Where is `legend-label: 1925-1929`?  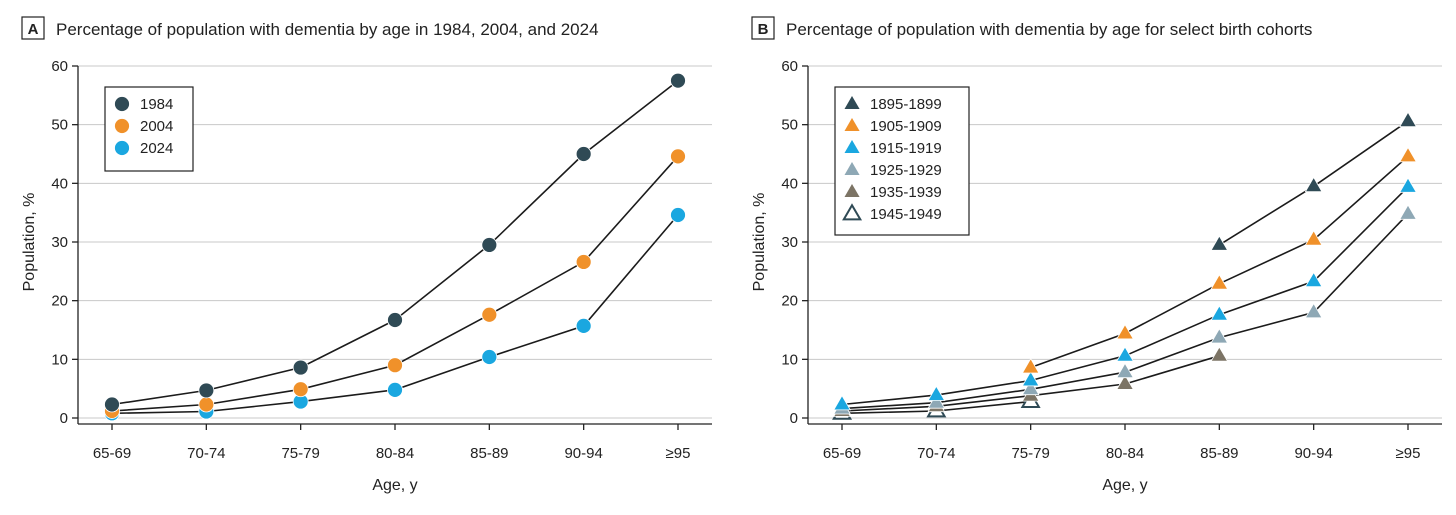
legend-label: 1925-1929 is located at coordinates (906, 170).